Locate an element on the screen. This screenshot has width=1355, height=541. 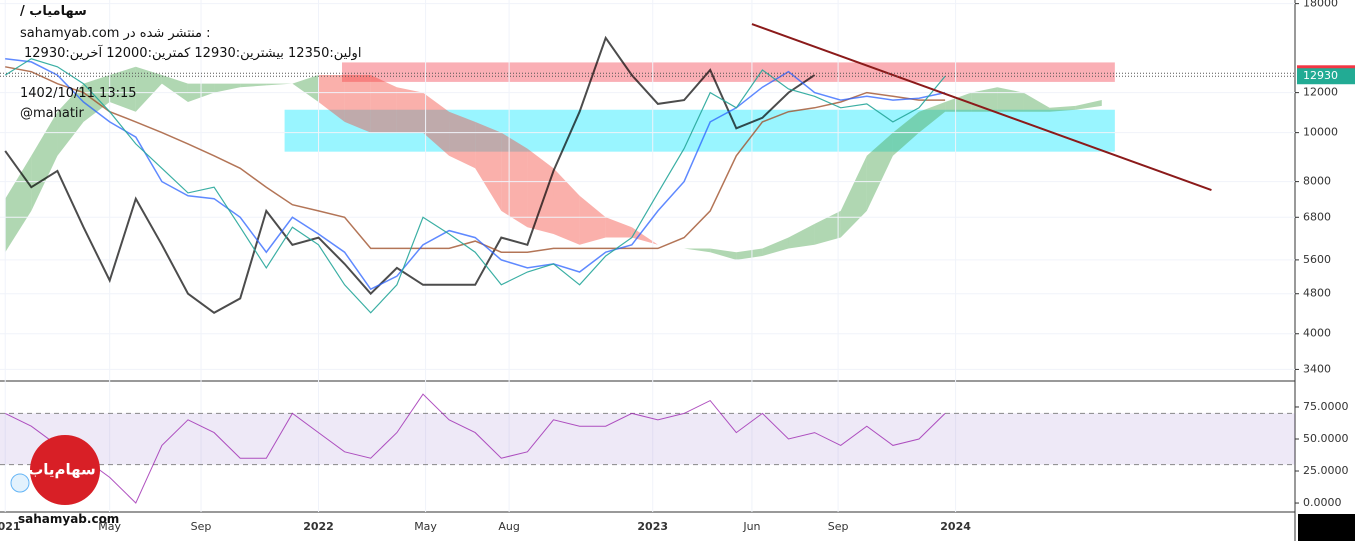
y-tick-label: 75.0000 is located at coordinates (1326, 406).